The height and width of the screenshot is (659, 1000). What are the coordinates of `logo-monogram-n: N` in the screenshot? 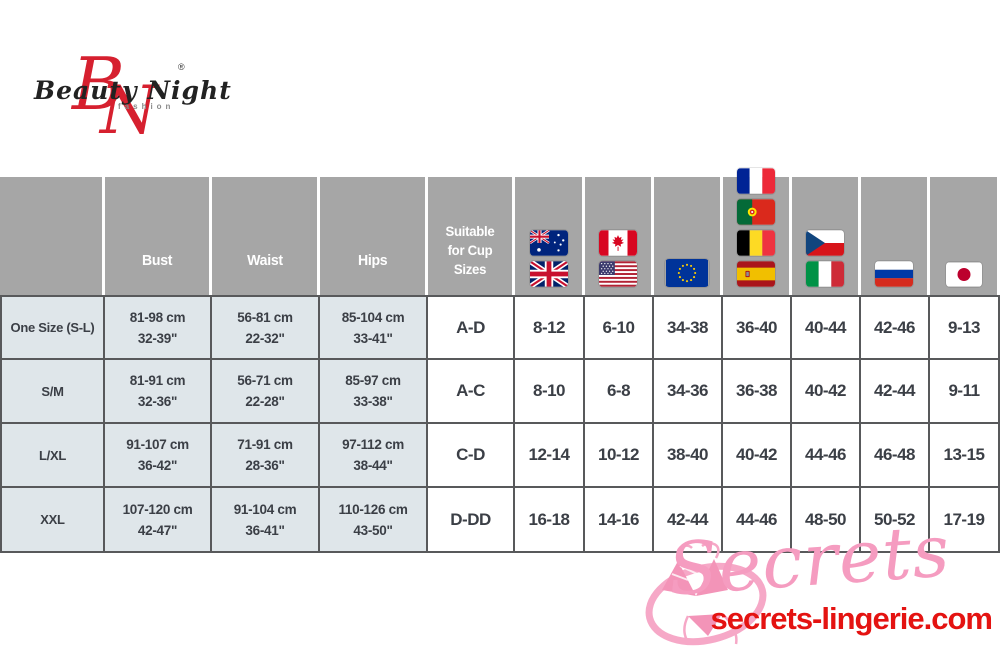 It's located at (129, 110).